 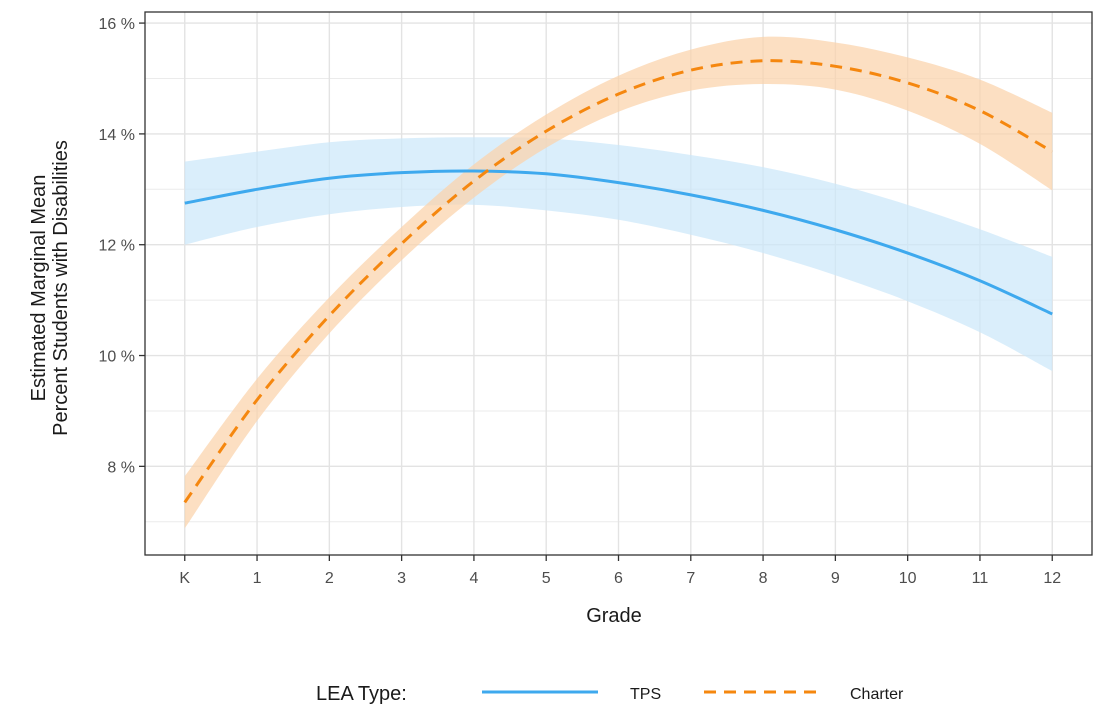 What do you see at coordinates (329, 578) in the screenshot?
I see `x-tick-label: 2` at bounding box center [329, 578].